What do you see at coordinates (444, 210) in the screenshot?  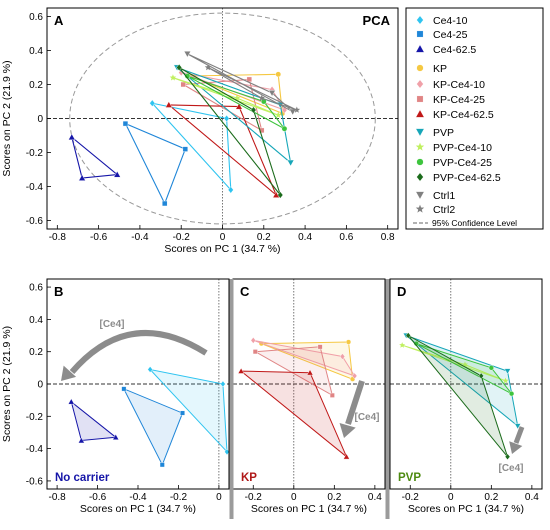 I see `legend-label: Ctrl2` at bounding box center [444, 210].